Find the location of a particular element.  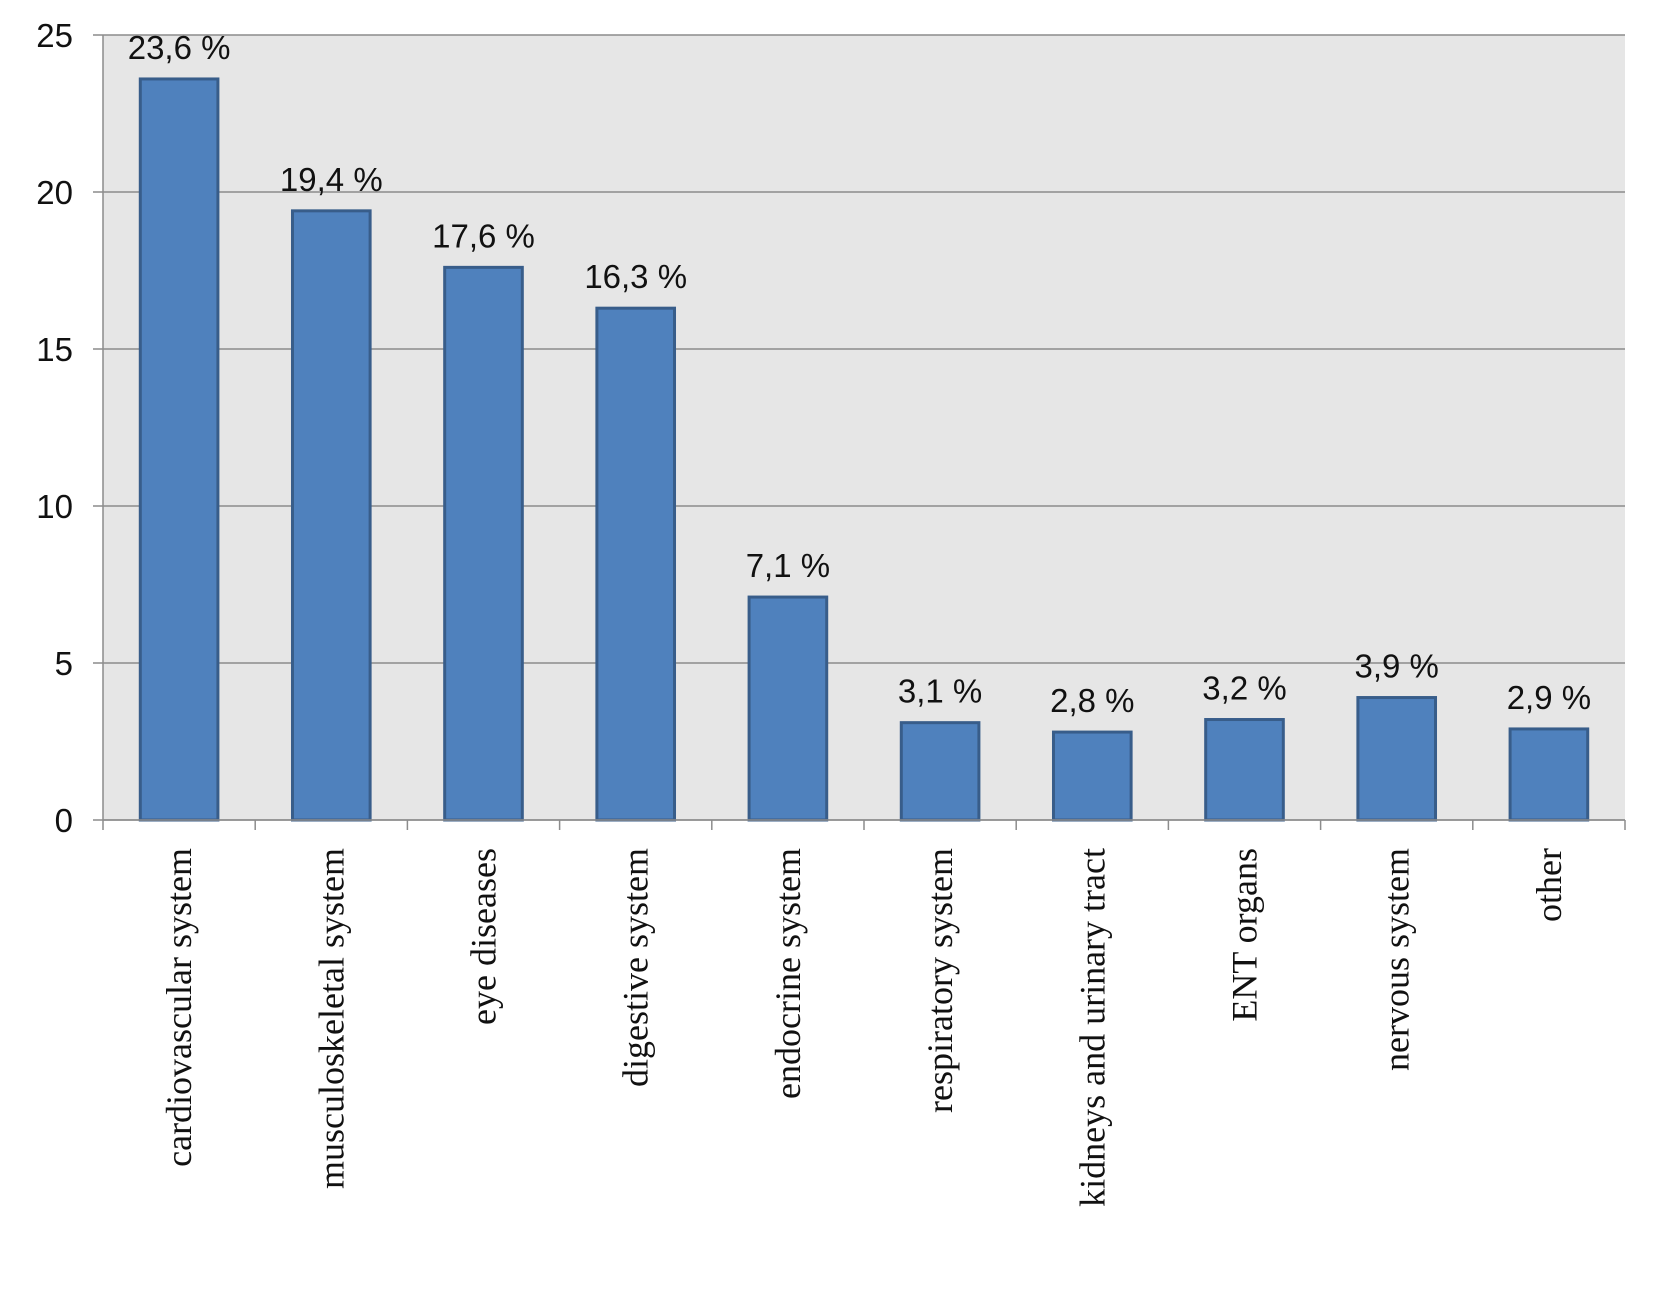

x-category-label: endocrine system is located at coordinates (788, 973).